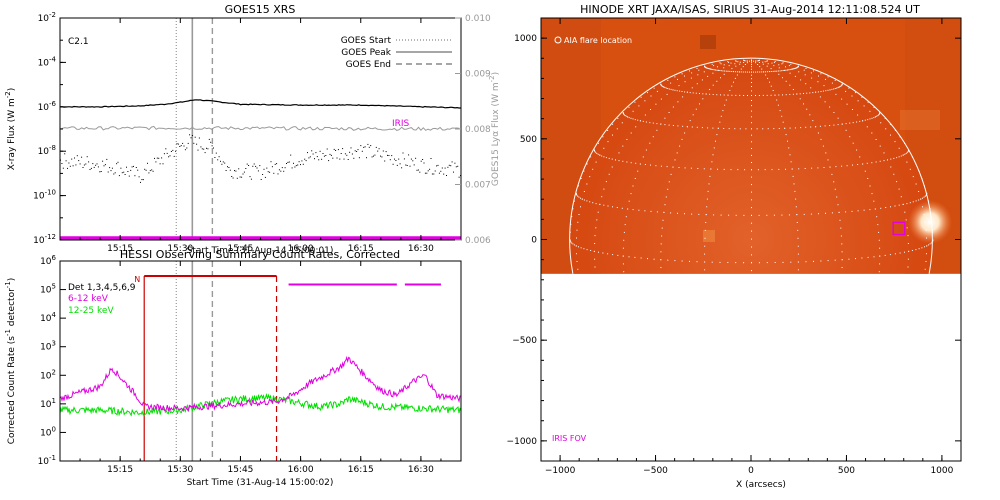 The height and width of the screenshot is (500, 1000). I want to click on goes-lya-line, so click(260, 128).